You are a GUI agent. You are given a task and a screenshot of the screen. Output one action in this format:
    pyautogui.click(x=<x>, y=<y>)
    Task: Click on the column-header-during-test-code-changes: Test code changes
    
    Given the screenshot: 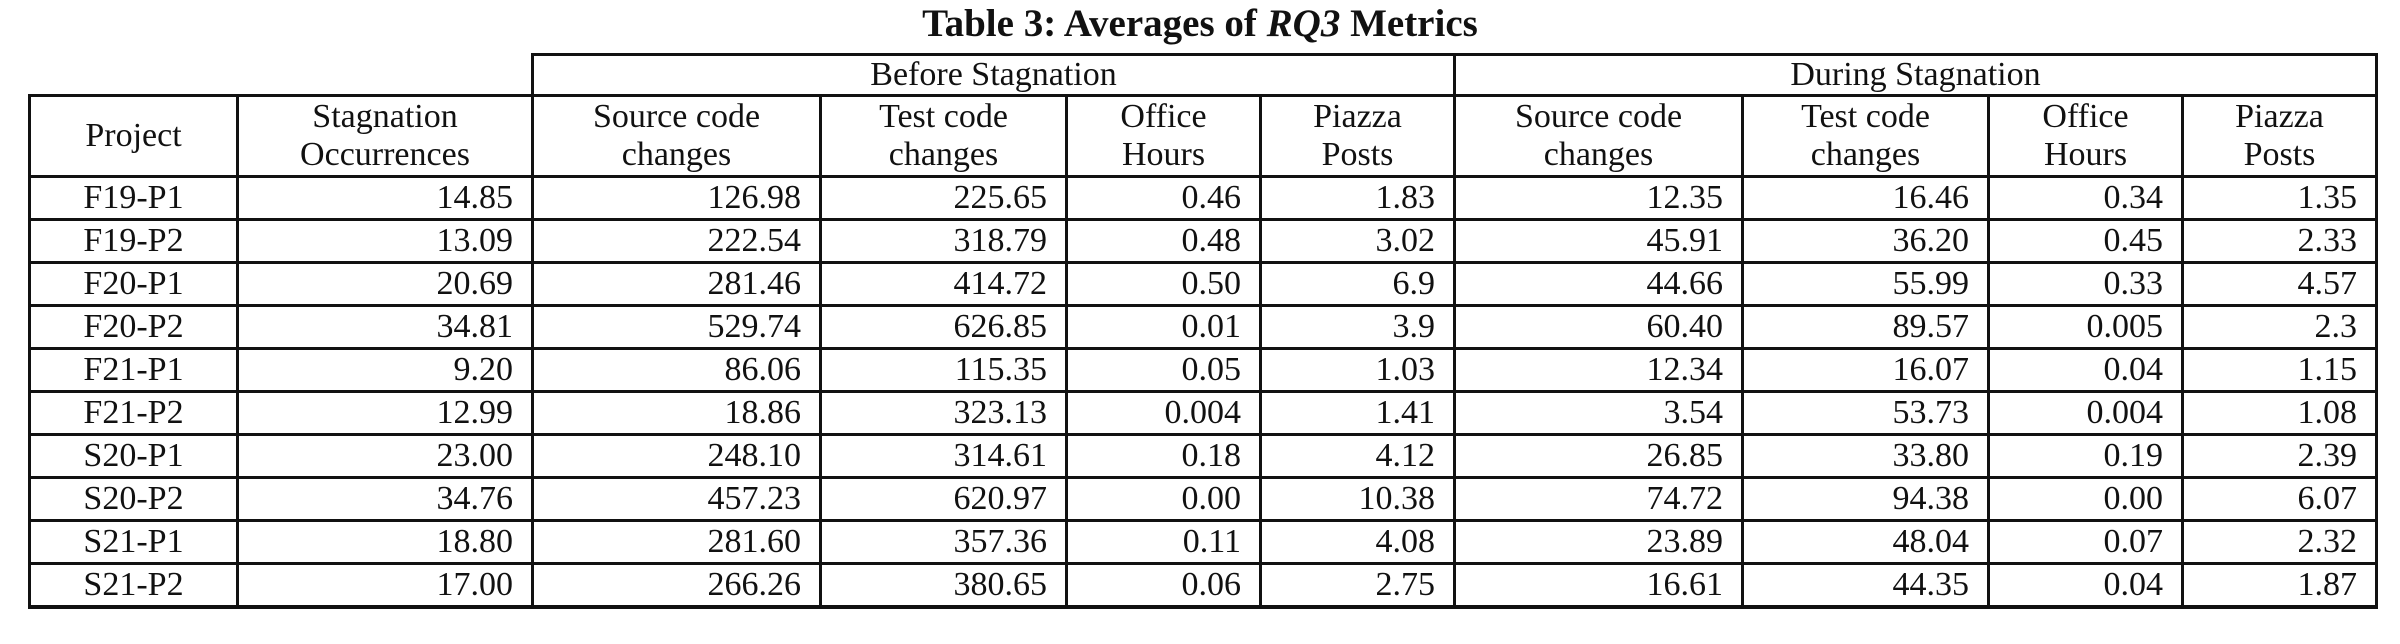 What is the action you would take?
    pyautogui.click(x=1865, y=136)
    